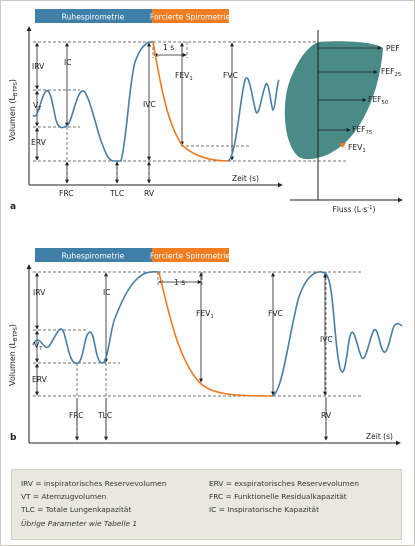 The image size is (415, 546). I want to click on label-ivc-a: IVC, so click(149, 104).